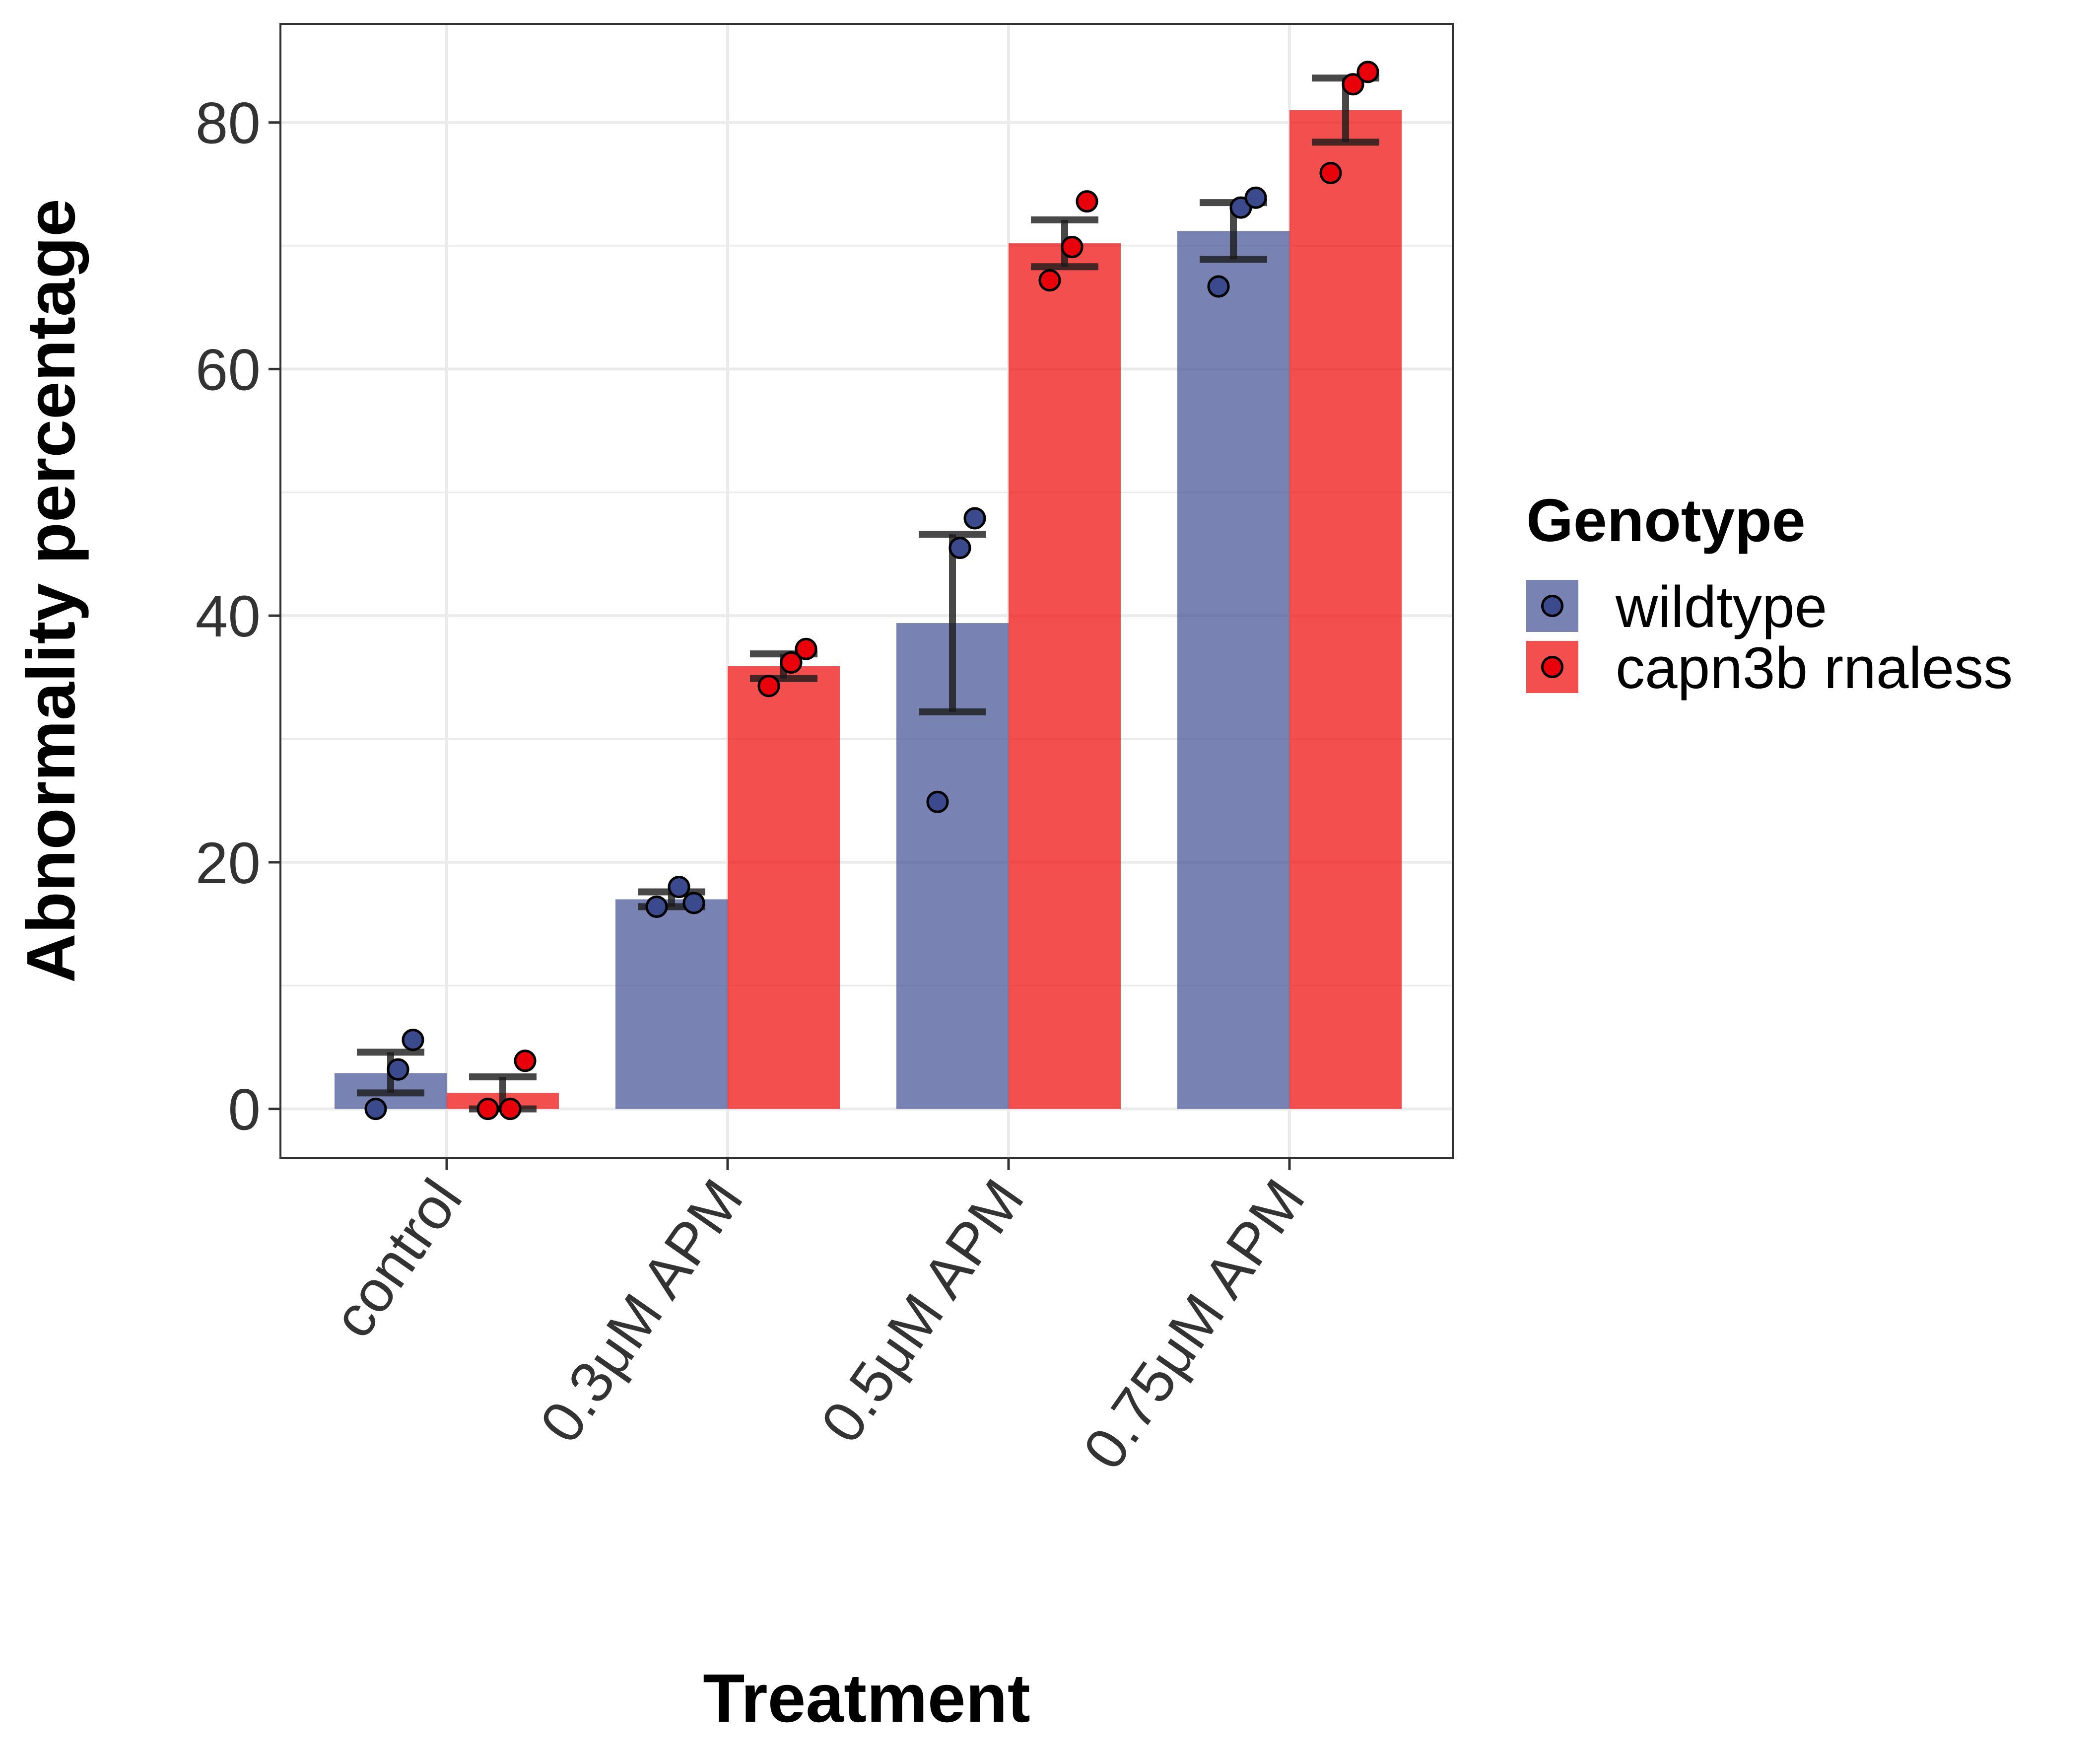 The width and height of the screenshot is (2100, 1753). I want to click on y-tick-label: 80, so click(229, 123).